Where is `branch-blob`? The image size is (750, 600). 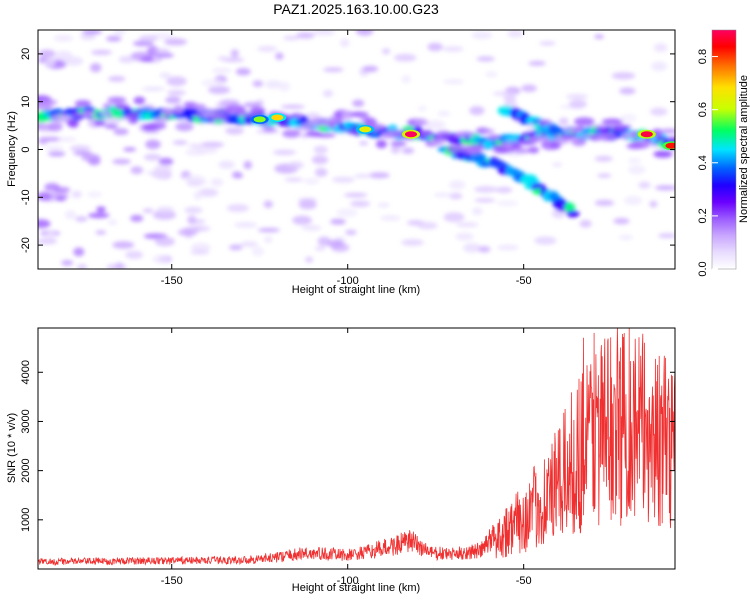
branch-blob is located at coordinates (573, 214).